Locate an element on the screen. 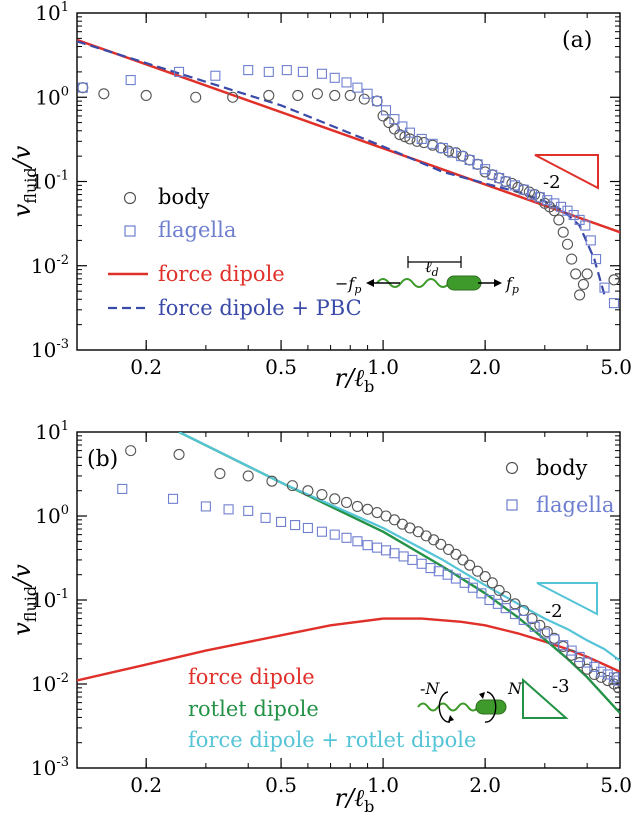 The width and height of the screenshot is (635, 822). rotlet-inset: -N N is located at coordinates (470, 701).